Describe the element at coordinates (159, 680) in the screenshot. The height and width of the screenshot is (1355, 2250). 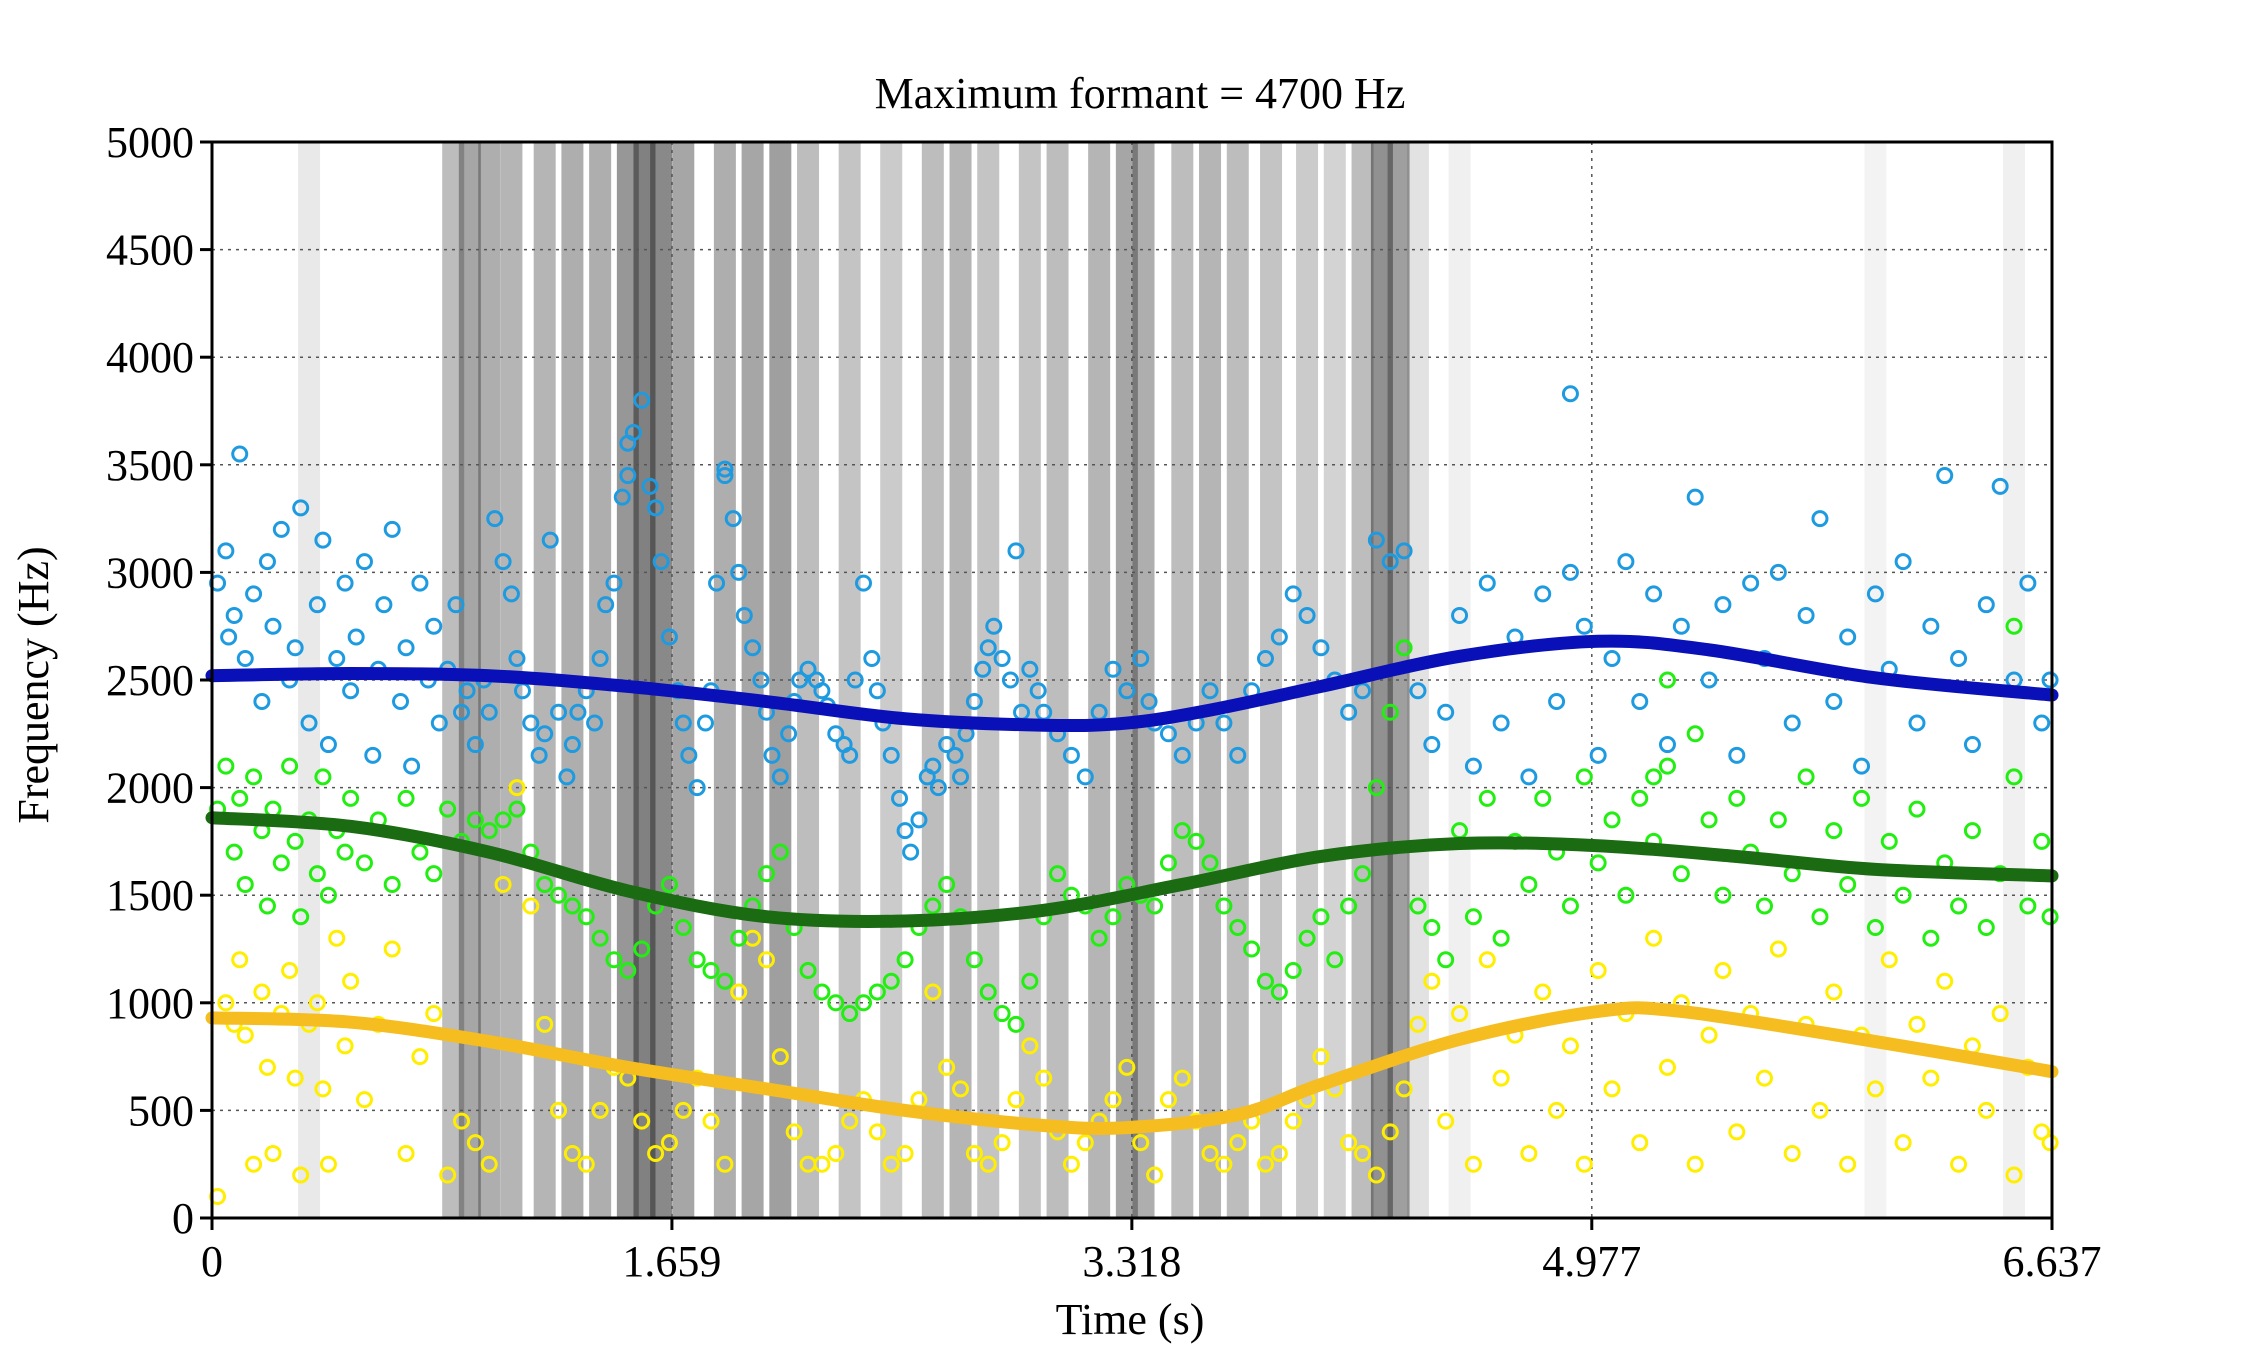
I see `y-axis-ticks: 0 500 1000 1500 2000 2500 3000 3500 4000 4500 5000` at that location.